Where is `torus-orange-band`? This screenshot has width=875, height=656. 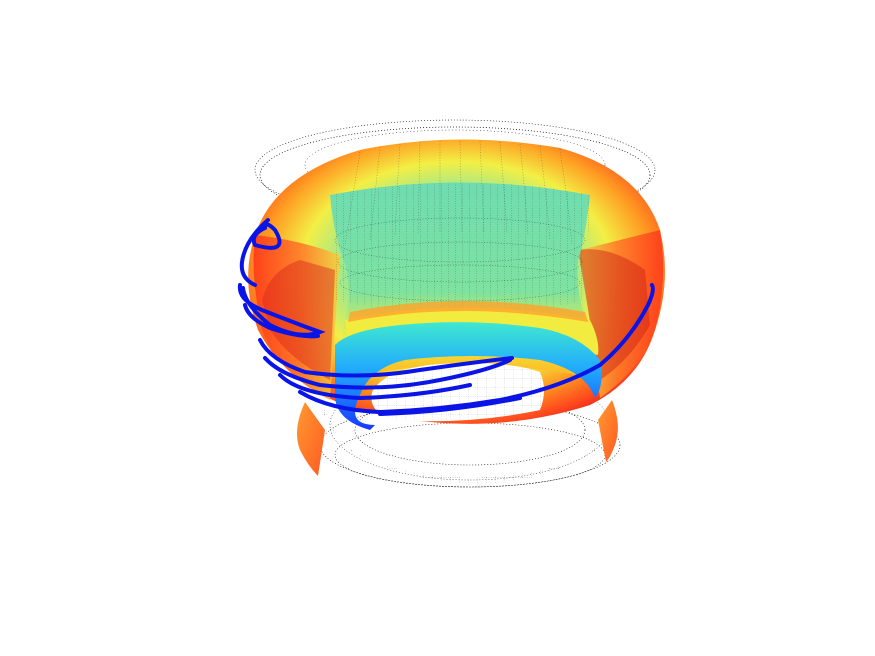
torus-orange-band is located at coordinates (468, 311).